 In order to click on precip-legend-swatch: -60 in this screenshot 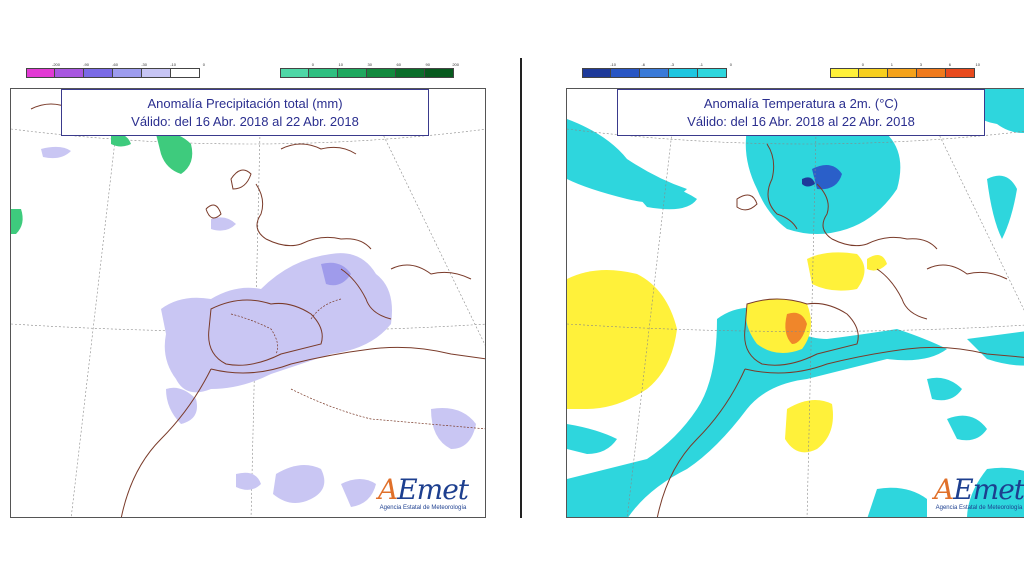, I will do `click(101, 70)`.